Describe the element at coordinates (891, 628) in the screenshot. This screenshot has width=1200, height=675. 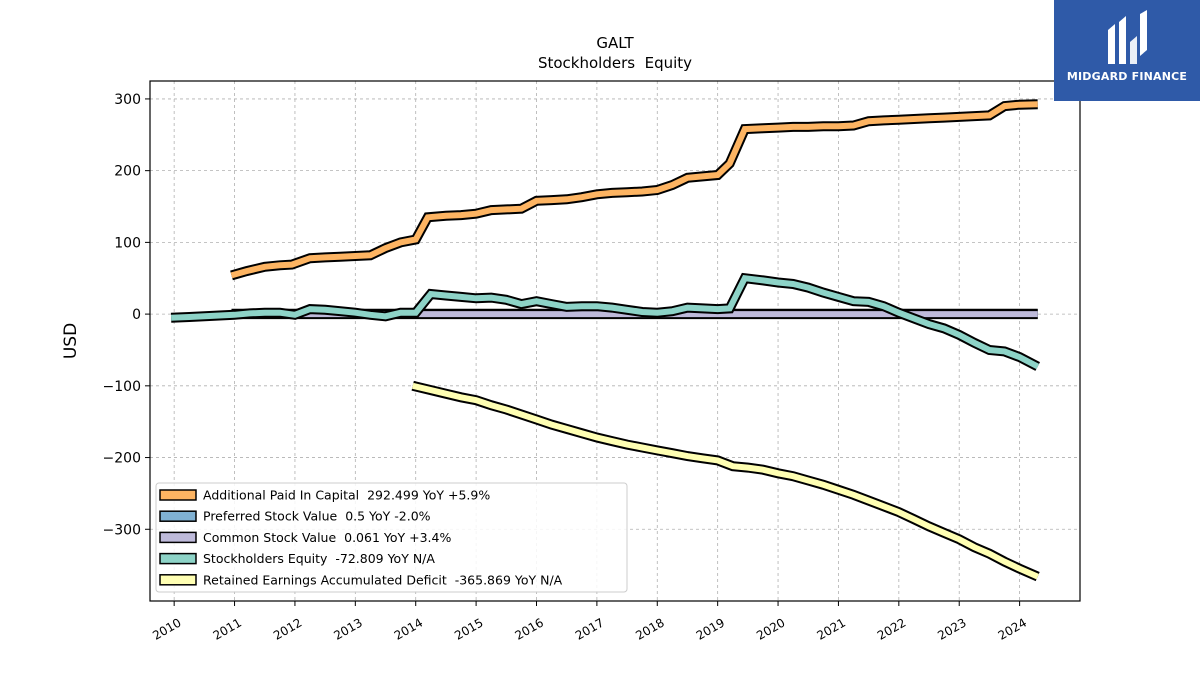
I see `x-tick-label: 2022` at that location.